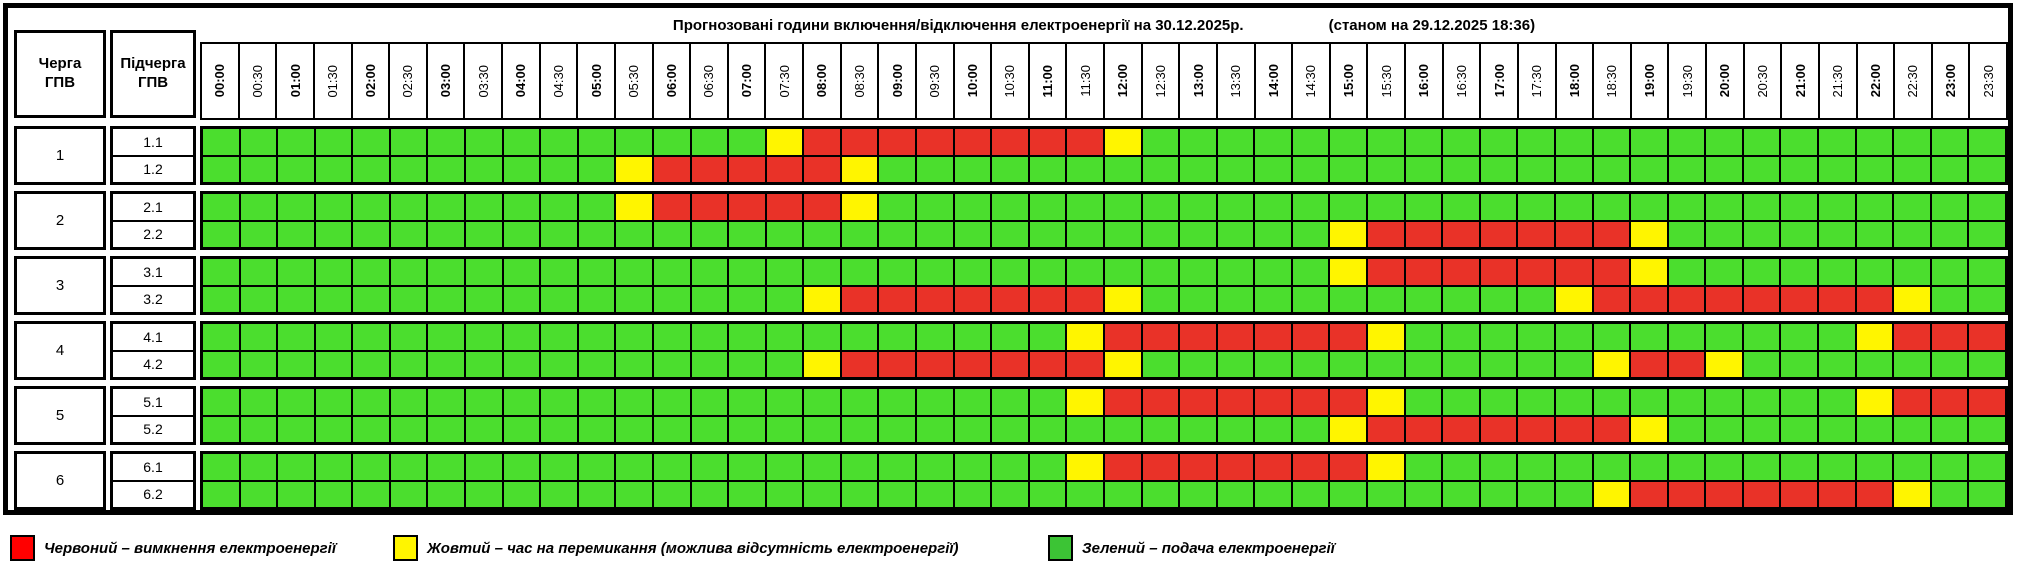  I want to click on cell-4.2-03:30, so click(484, 364).